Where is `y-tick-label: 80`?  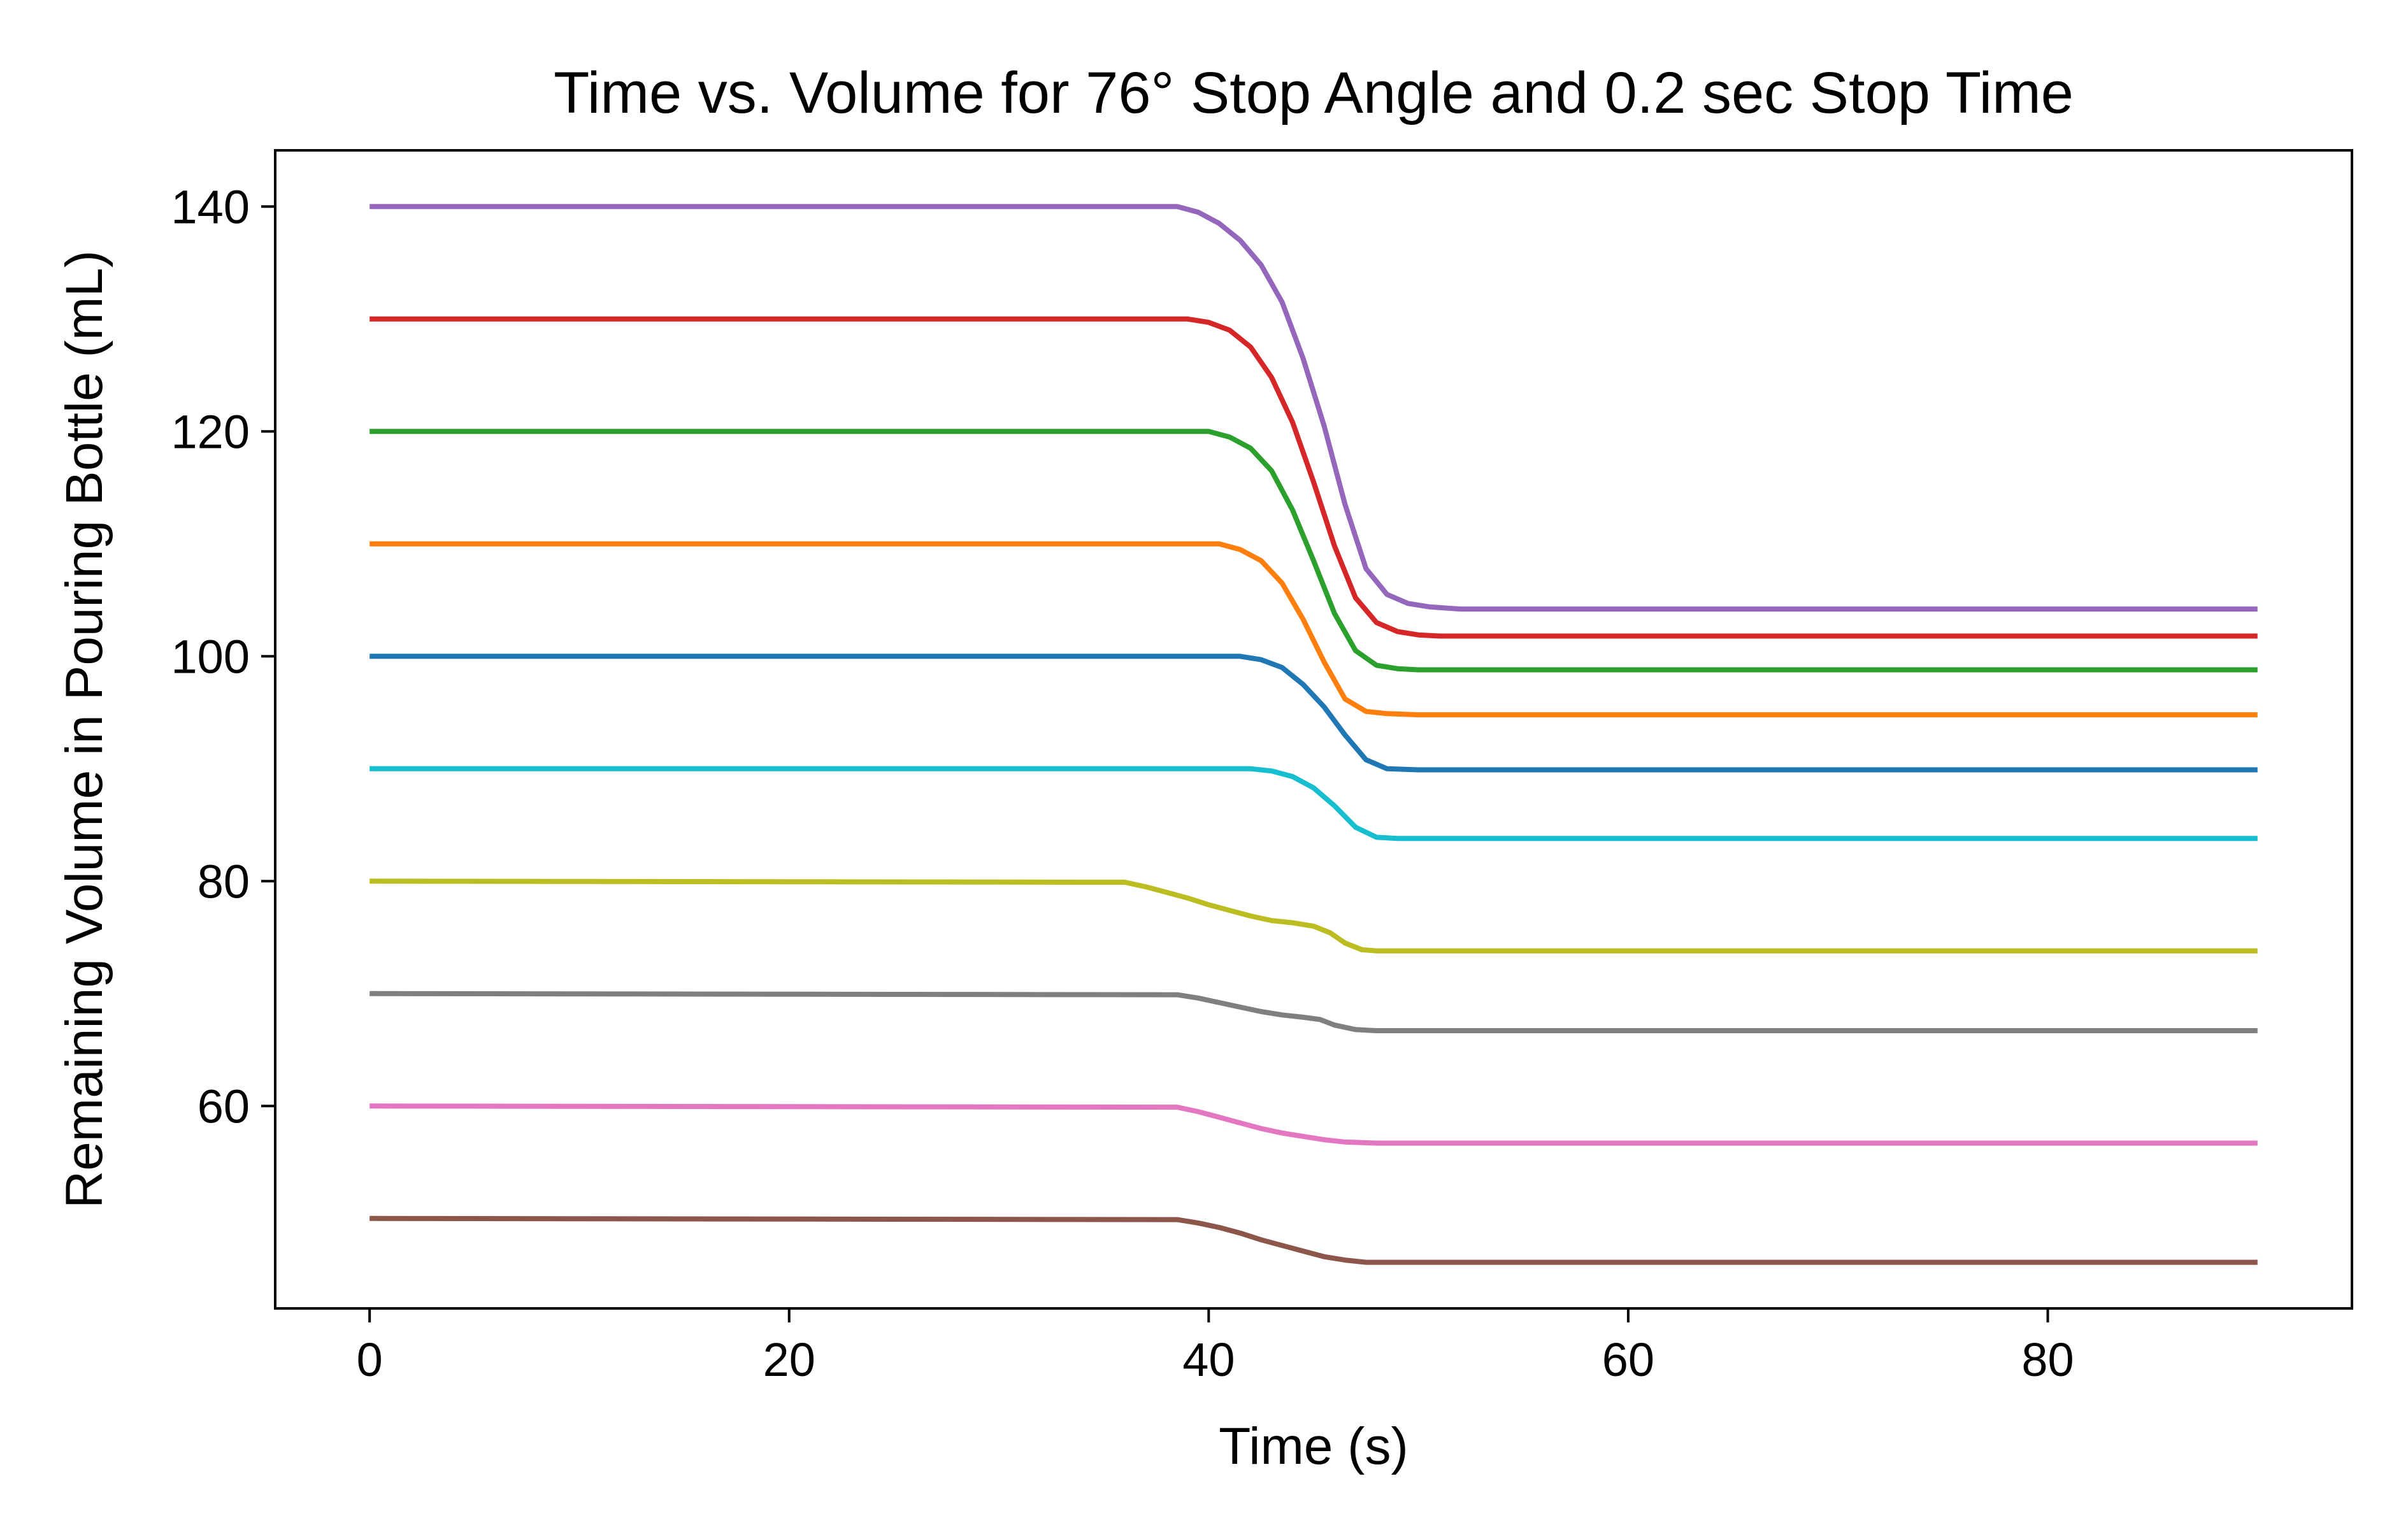
y-tick-label: 80 is located at coordinates (223, 882).